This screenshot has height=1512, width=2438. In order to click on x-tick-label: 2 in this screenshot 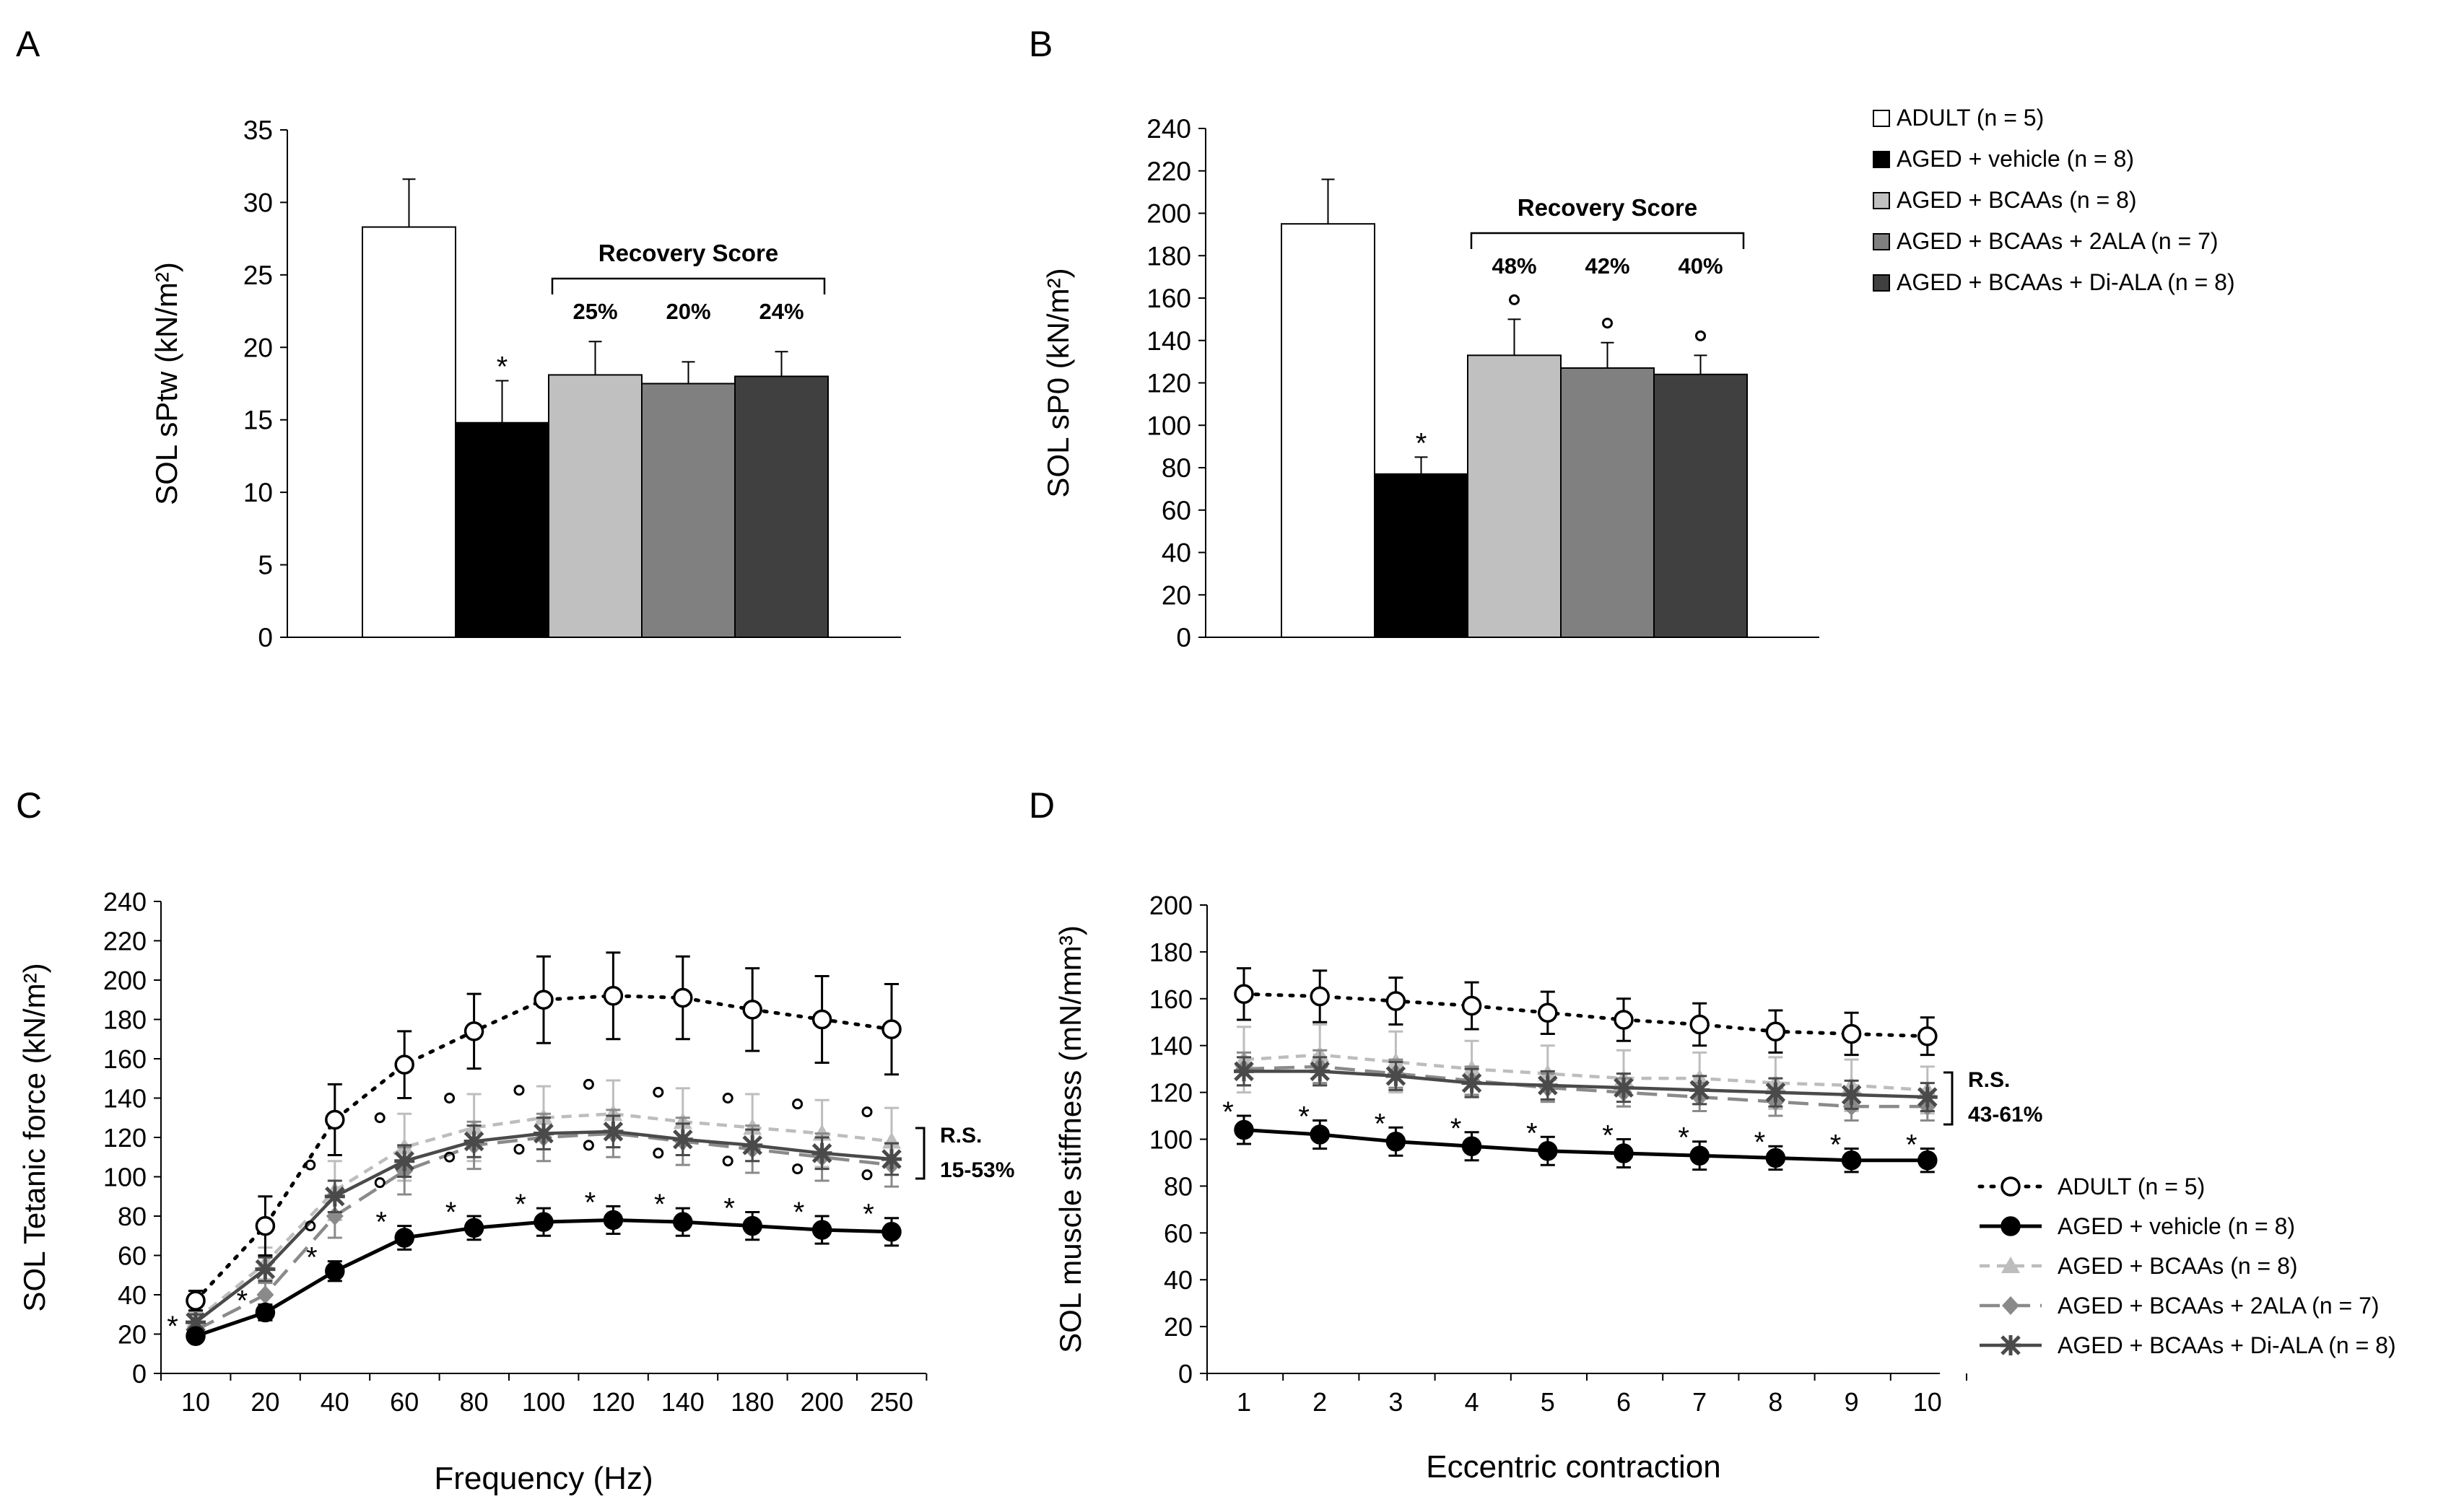, I will do `click(1319, 1402)`.